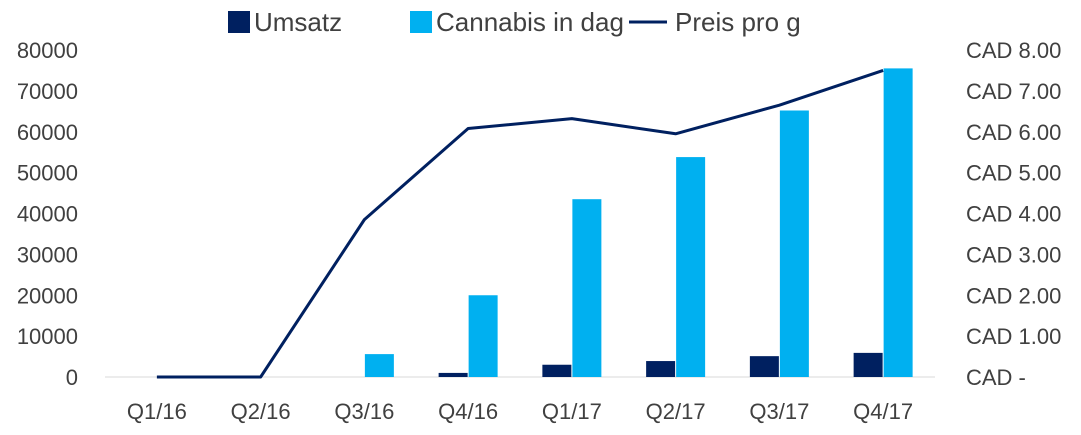  Describe the element at coordinates (47, 173) in the screenshot. I see `left-tick-label: 50000` at that location.